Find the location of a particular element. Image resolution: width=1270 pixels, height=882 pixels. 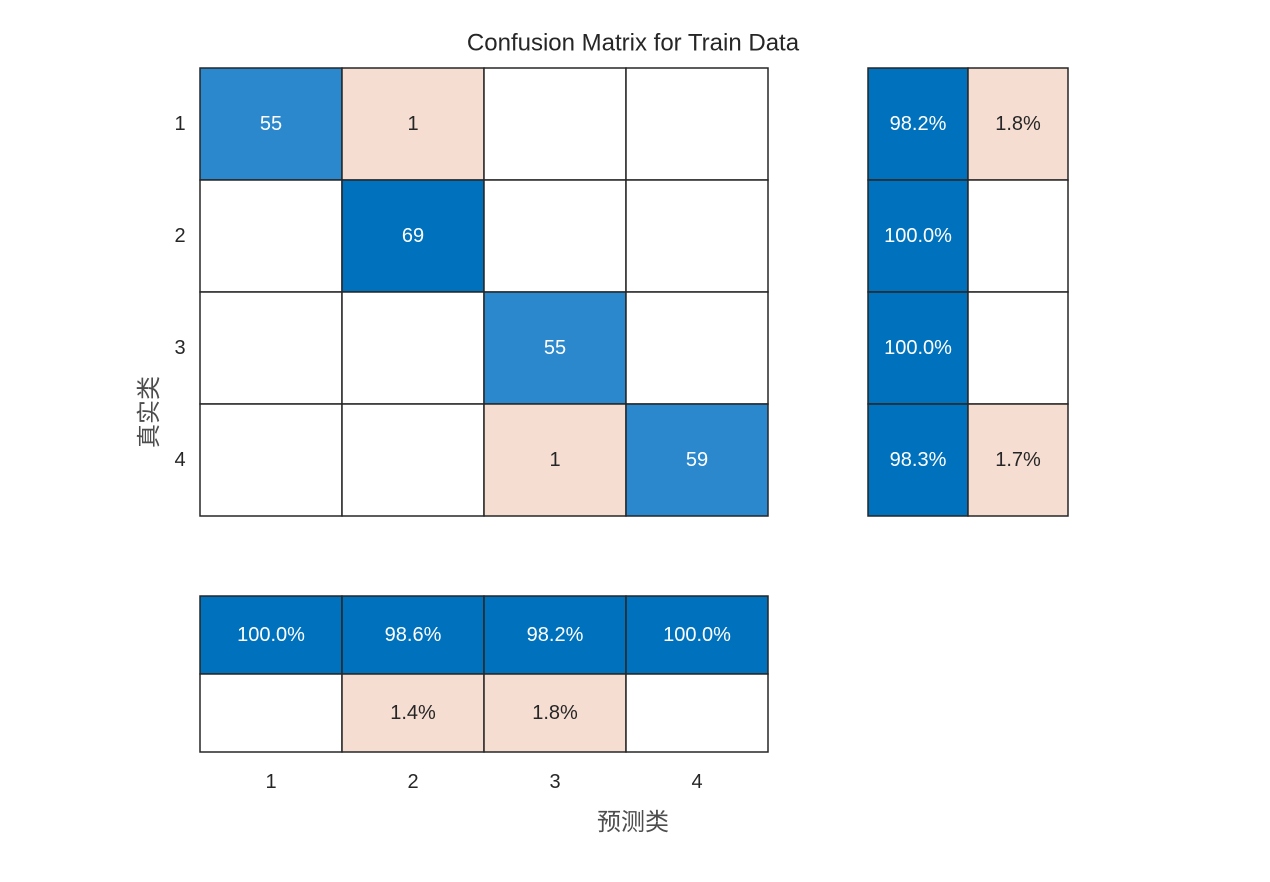

chart-title: Confusion Matrix for Train Data is located at coordinates (633, 43).